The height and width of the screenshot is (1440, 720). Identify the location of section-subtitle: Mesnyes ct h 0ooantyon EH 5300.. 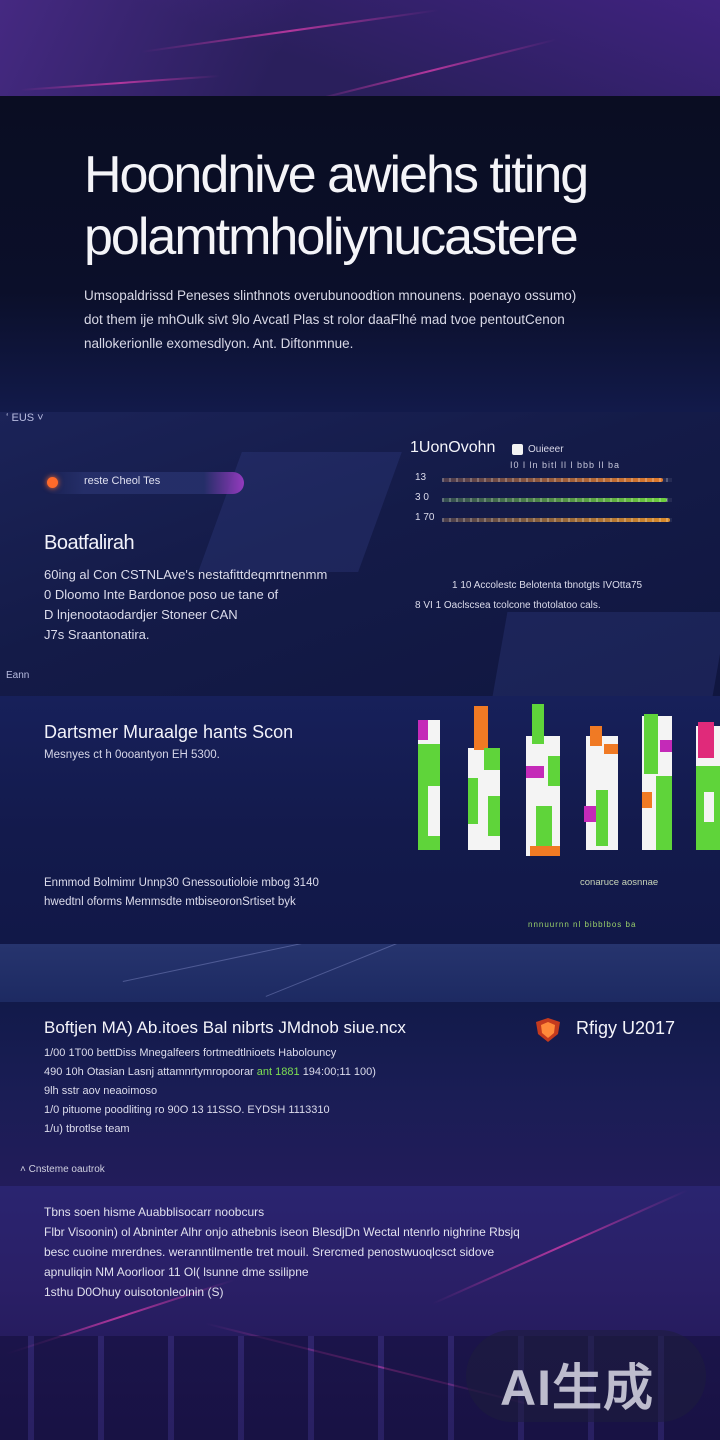
(132, 755).